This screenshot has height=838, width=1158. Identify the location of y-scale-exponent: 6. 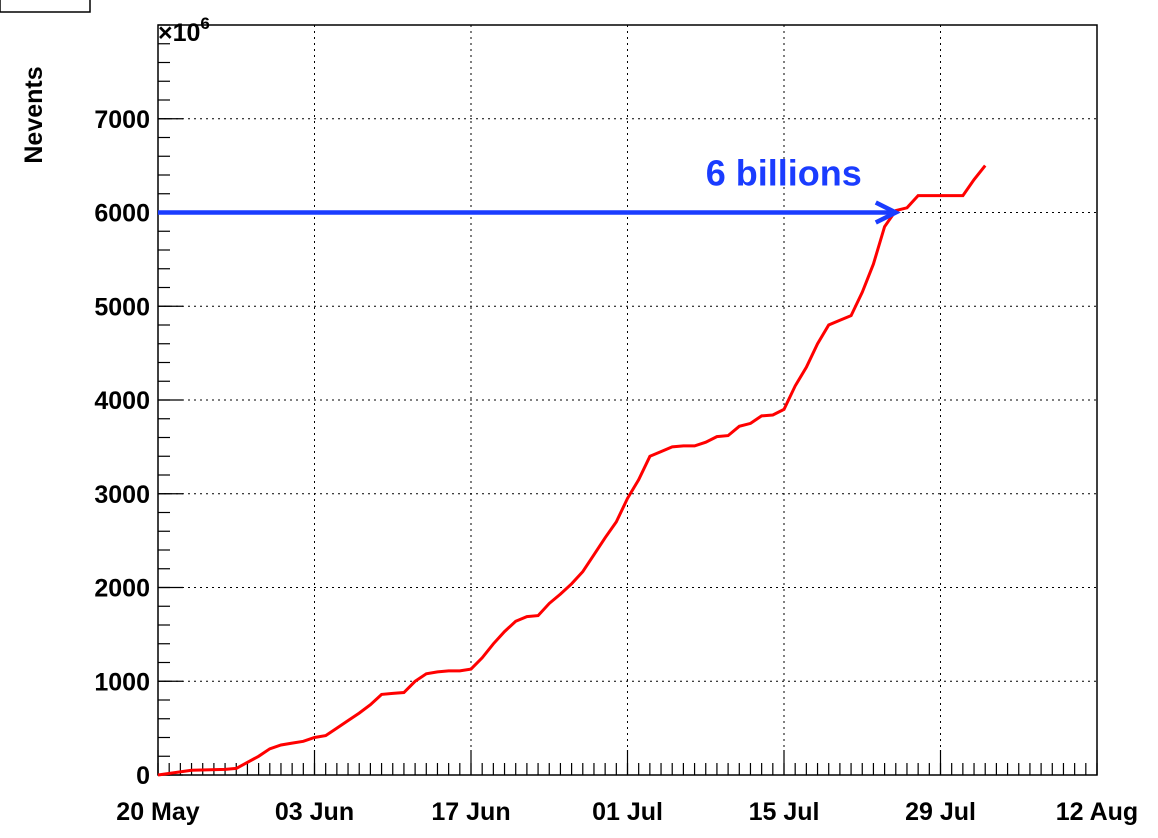
(204, 23).